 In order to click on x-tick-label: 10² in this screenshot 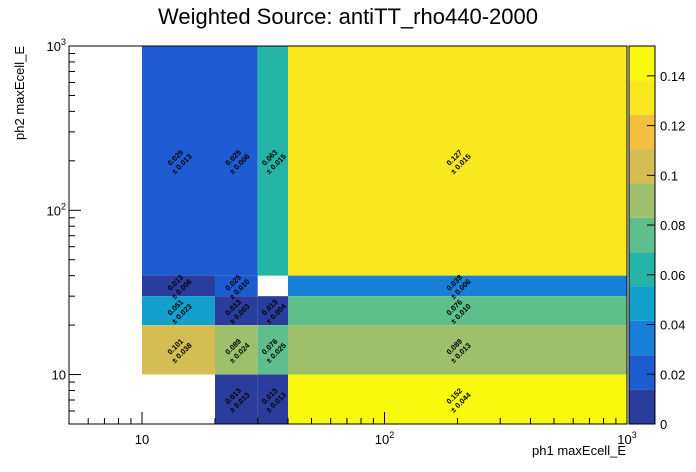, I will do `click(384, 438)`.